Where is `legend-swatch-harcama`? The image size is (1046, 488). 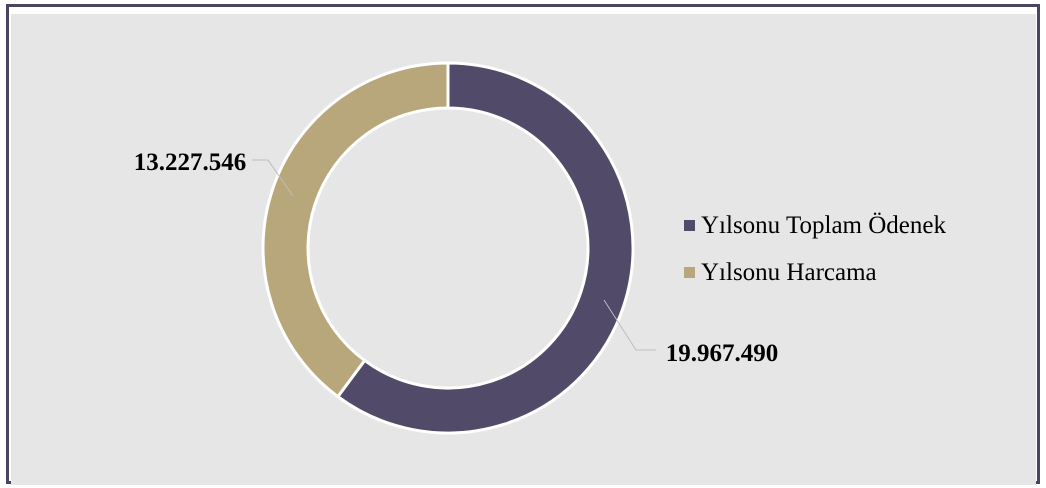 legend-swatch-harcama is located at coordinates (689, 272).